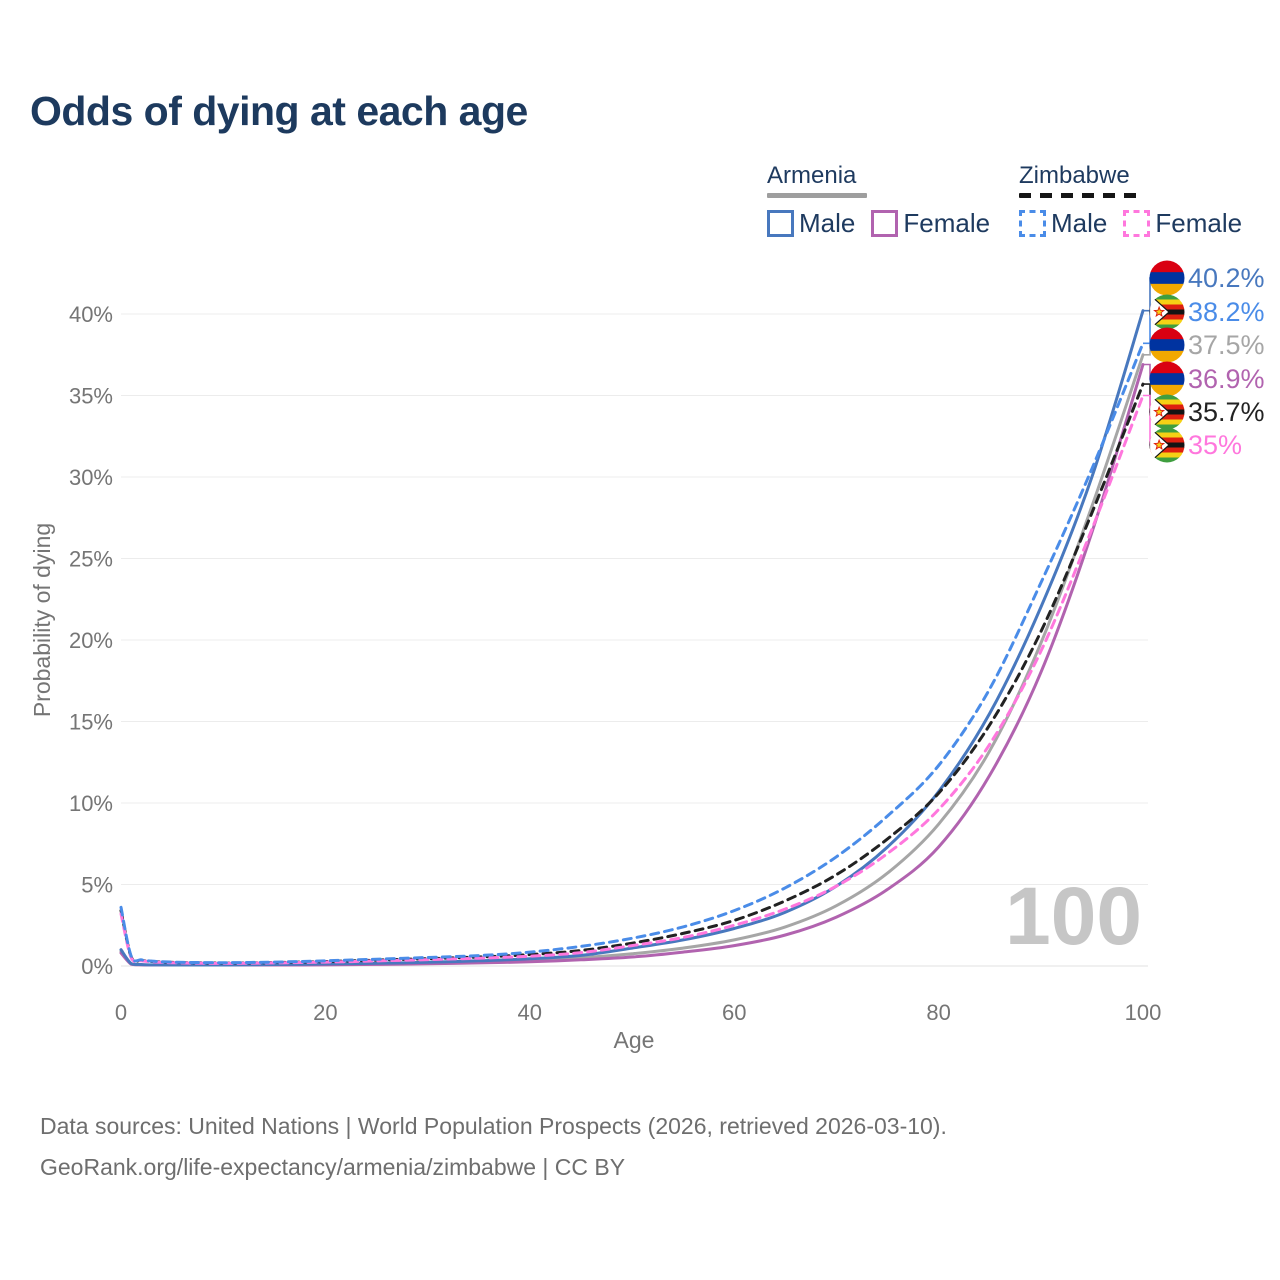  I want to click on y-tick-label: 25%, so click(91, 559).